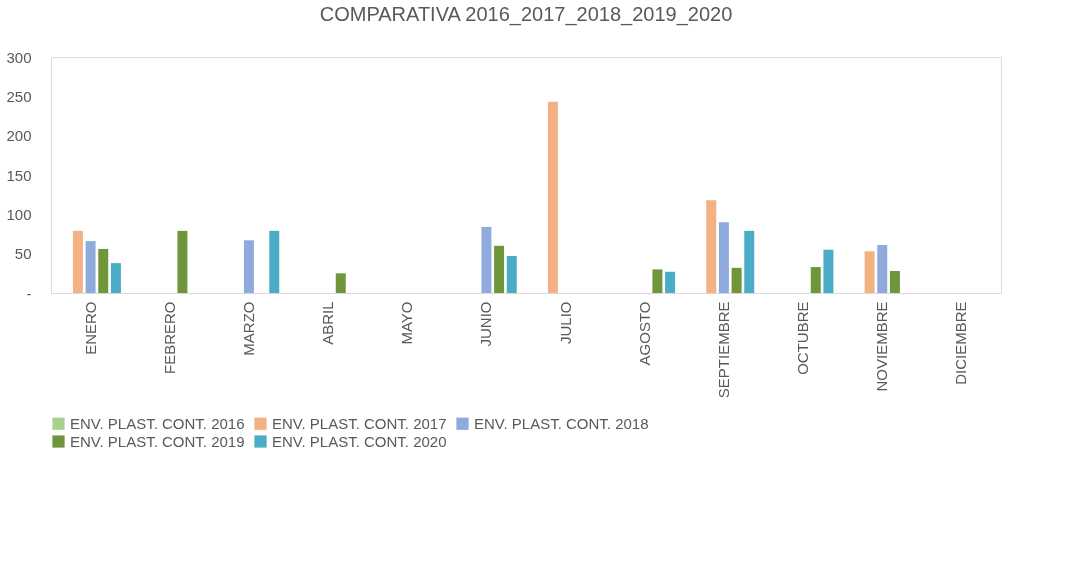 The image size is (1092, 570). I want to click on y-tick-label: 100, so click(19, 214).